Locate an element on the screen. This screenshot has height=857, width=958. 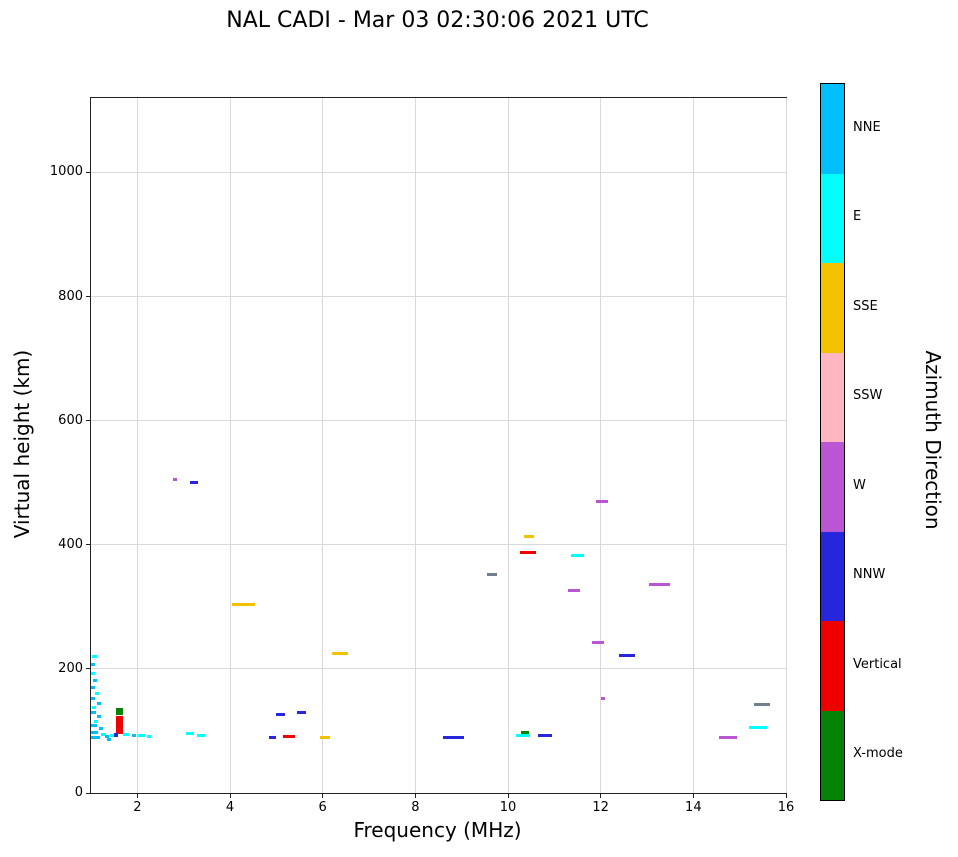
colorbar-segment-e is located at coordinates (832, 218).